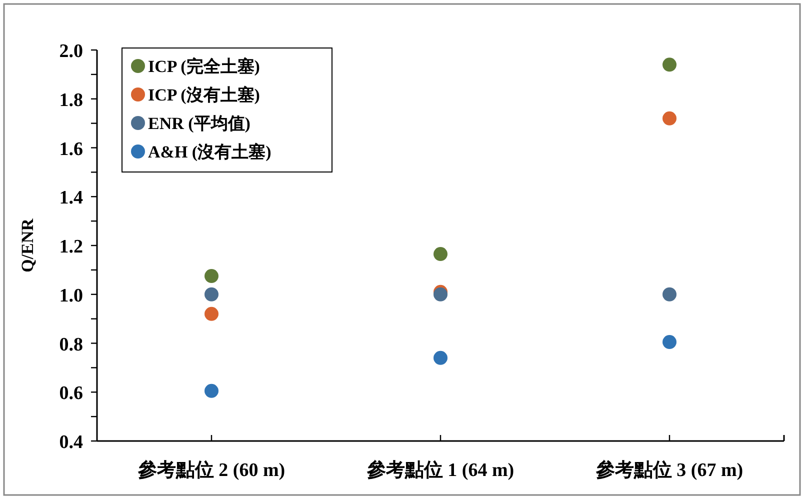 The image size is (804, 499). Describe the element at coordinates (669, 470) in the screenshot. I see `x-tick-label: 參考點位 3 (67 m)` at that location.